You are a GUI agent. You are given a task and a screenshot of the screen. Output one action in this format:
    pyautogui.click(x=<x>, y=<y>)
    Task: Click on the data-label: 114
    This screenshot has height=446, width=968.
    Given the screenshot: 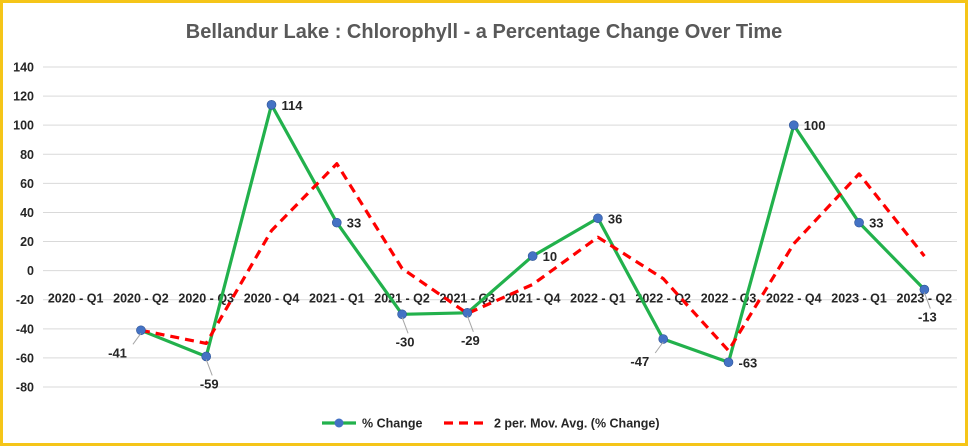 What is the action you would take?
    pyautogui.click(x=293, y=105)
    